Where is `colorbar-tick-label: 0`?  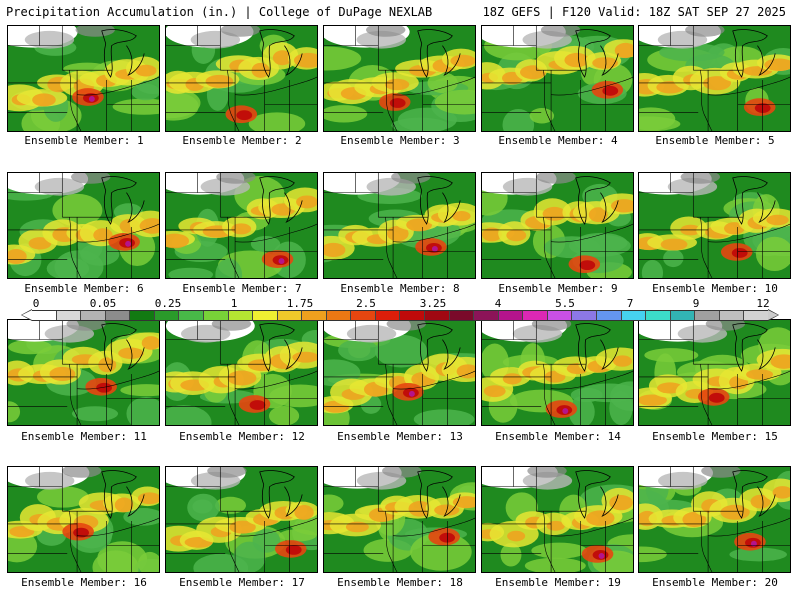
colorbar-tick-label: 0 is located at coordinates (36, 303).